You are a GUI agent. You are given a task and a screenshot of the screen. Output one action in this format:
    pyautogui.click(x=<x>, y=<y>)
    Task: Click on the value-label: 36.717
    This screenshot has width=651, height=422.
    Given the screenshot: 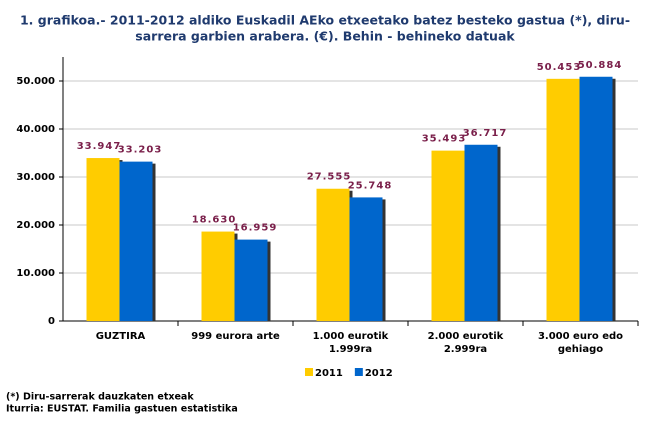 What is the action you would take?
    pyautogui.click(x=485, y=133)
    